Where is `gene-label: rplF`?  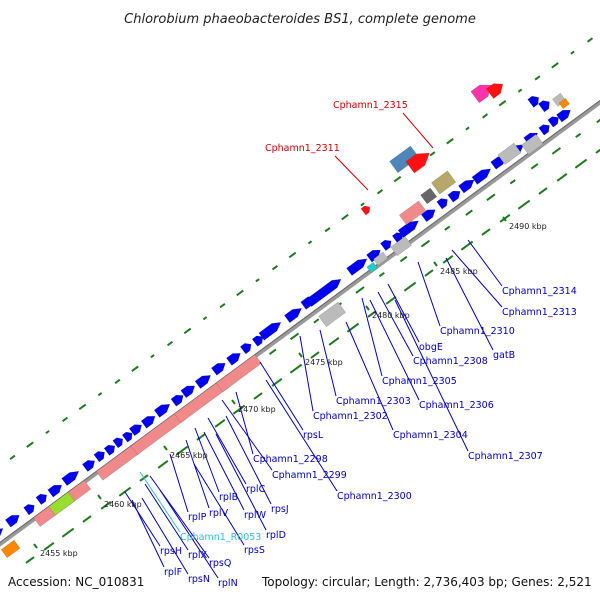 gene-label: rplF is located at coordinates (173, 572).